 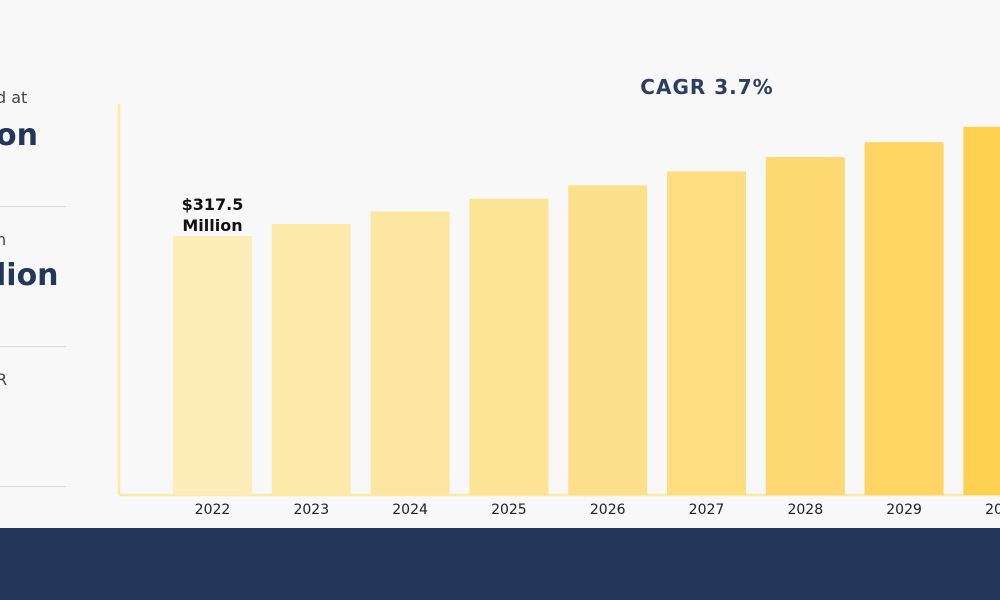 What do you see at coordinates (509, 346) in the screenshot?
I see `bar-2025` at bounding box center [509, 346].